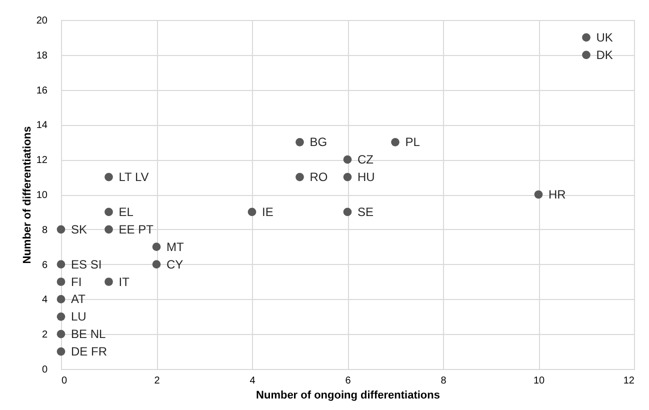  I want to click on data-label: EL, so click(126, 211).